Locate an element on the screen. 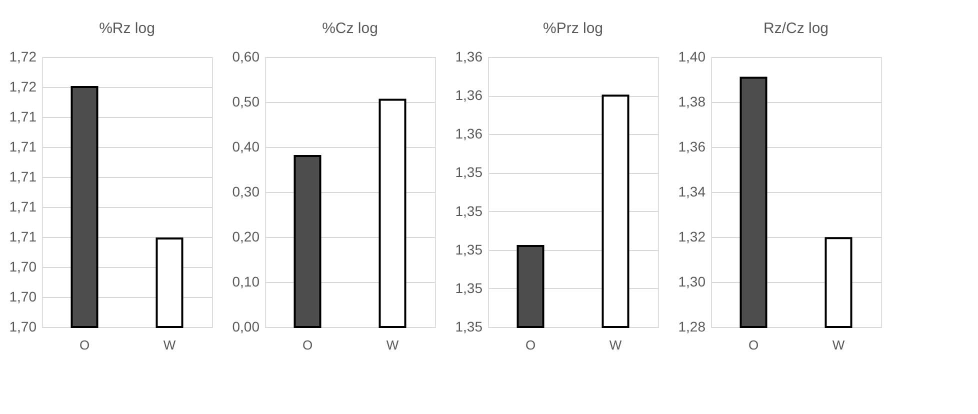 Image resolution: width=978 pixels, height=414 pixels. chart-title: %Rz log is located at coordinates (127, 28).